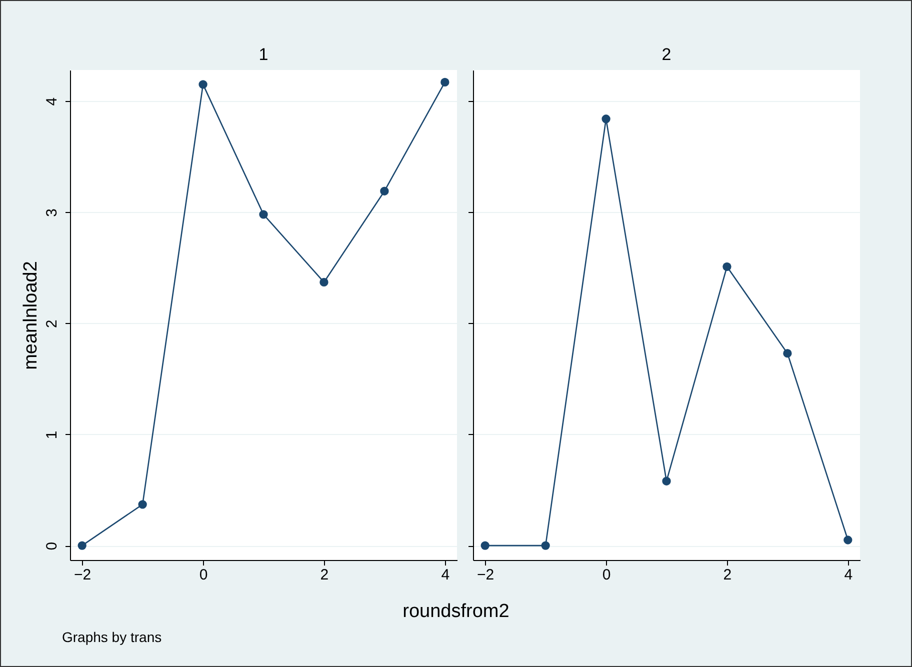  Describe the element at coordinates (667, 54) in the screenshot. I see `chart-title: 2` at that location.